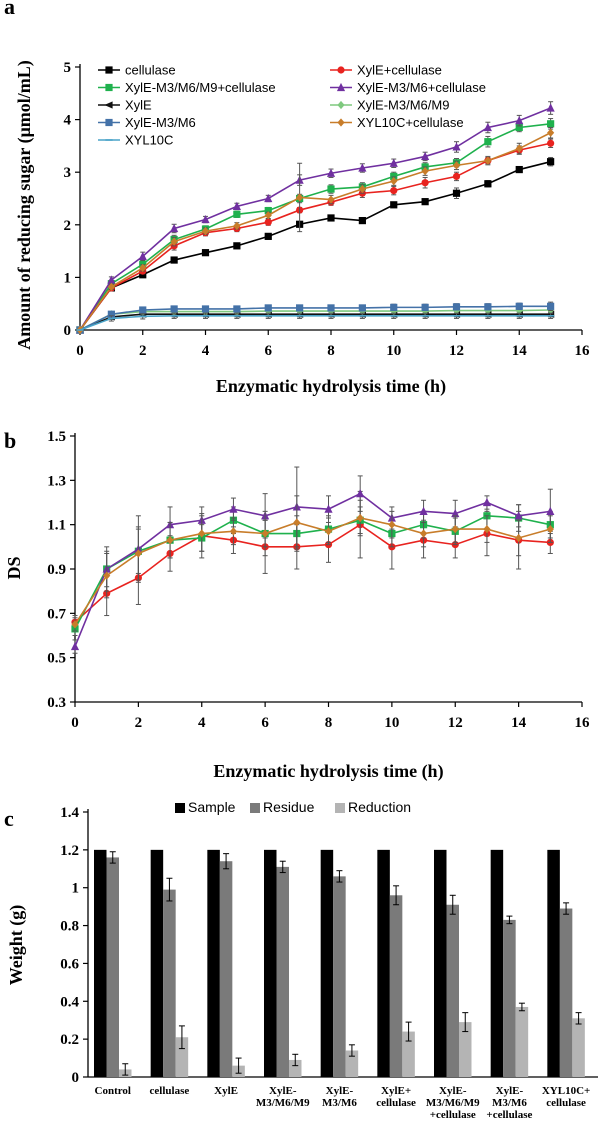 This screenshot has height=1121, width=598. Describe the element at coordinates (113, 1091) in the screenshot. I see `category-label: Control` at that location.